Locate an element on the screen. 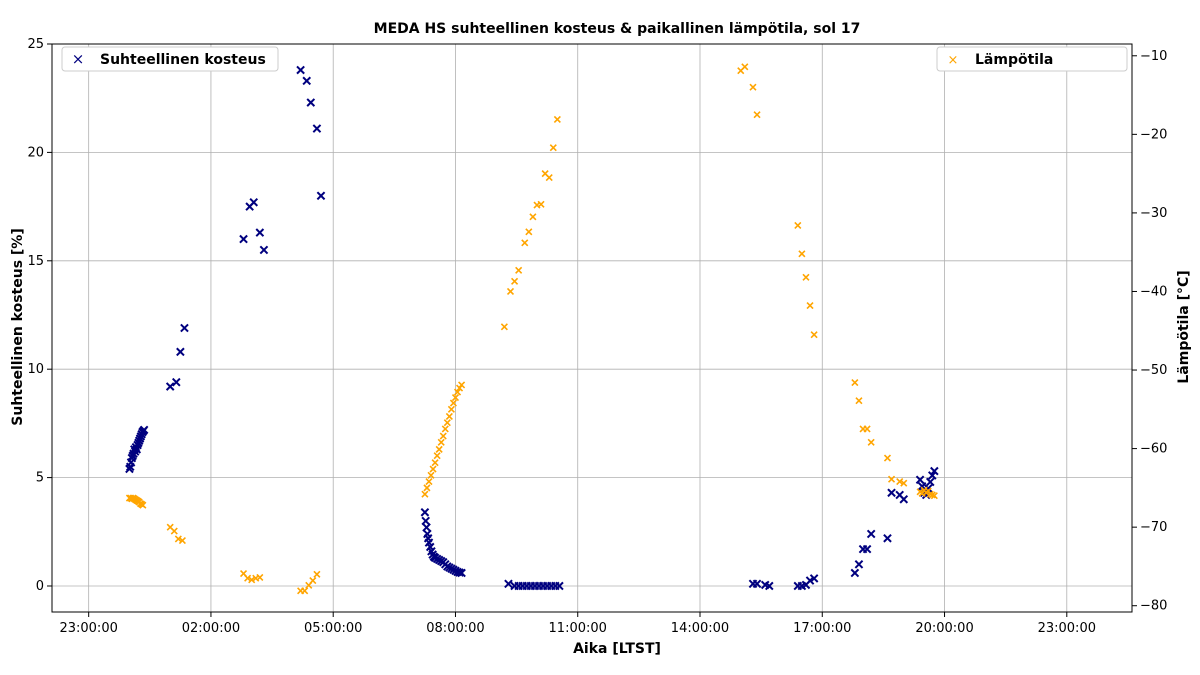  x-tick-label: 17:00:00 is located at coordinates (822, 628).